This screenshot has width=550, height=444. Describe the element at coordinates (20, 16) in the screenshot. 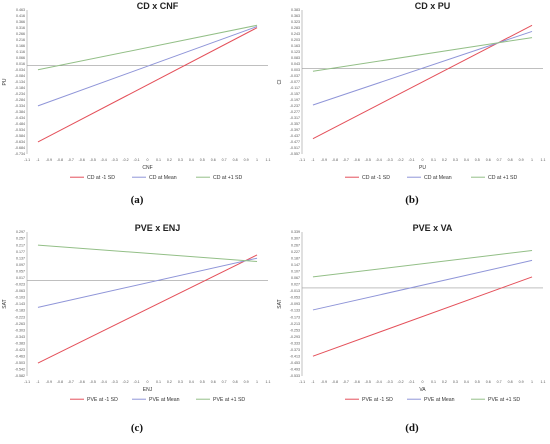

I see `y-tick-label: 0.416` at that location.